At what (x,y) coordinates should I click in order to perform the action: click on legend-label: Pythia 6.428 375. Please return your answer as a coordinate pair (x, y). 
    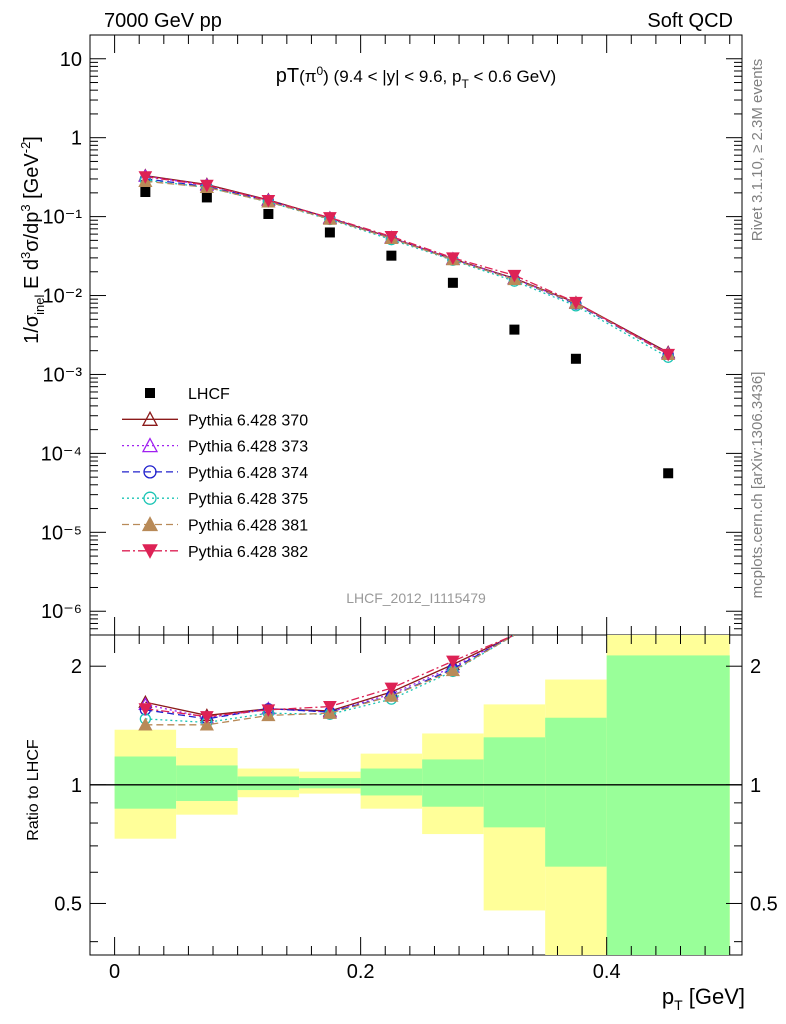
    Looking at the image, I should click on (248, 499).